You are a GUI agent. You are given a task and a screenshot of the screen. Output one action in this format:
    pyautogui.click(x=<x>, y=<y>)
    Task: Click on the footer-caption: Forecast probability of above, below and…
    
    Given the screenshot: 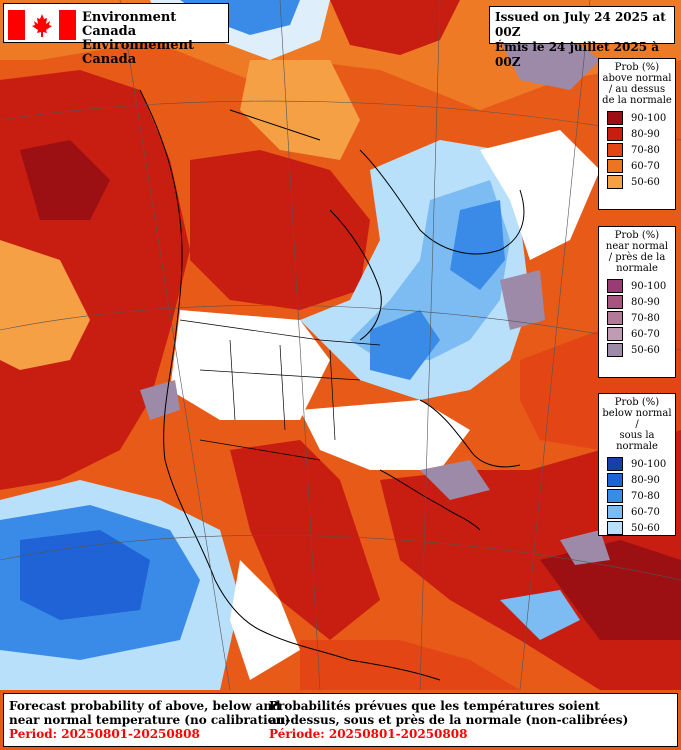 What is the action you would take?
    pyautogui.click(x=340, y=720)
    